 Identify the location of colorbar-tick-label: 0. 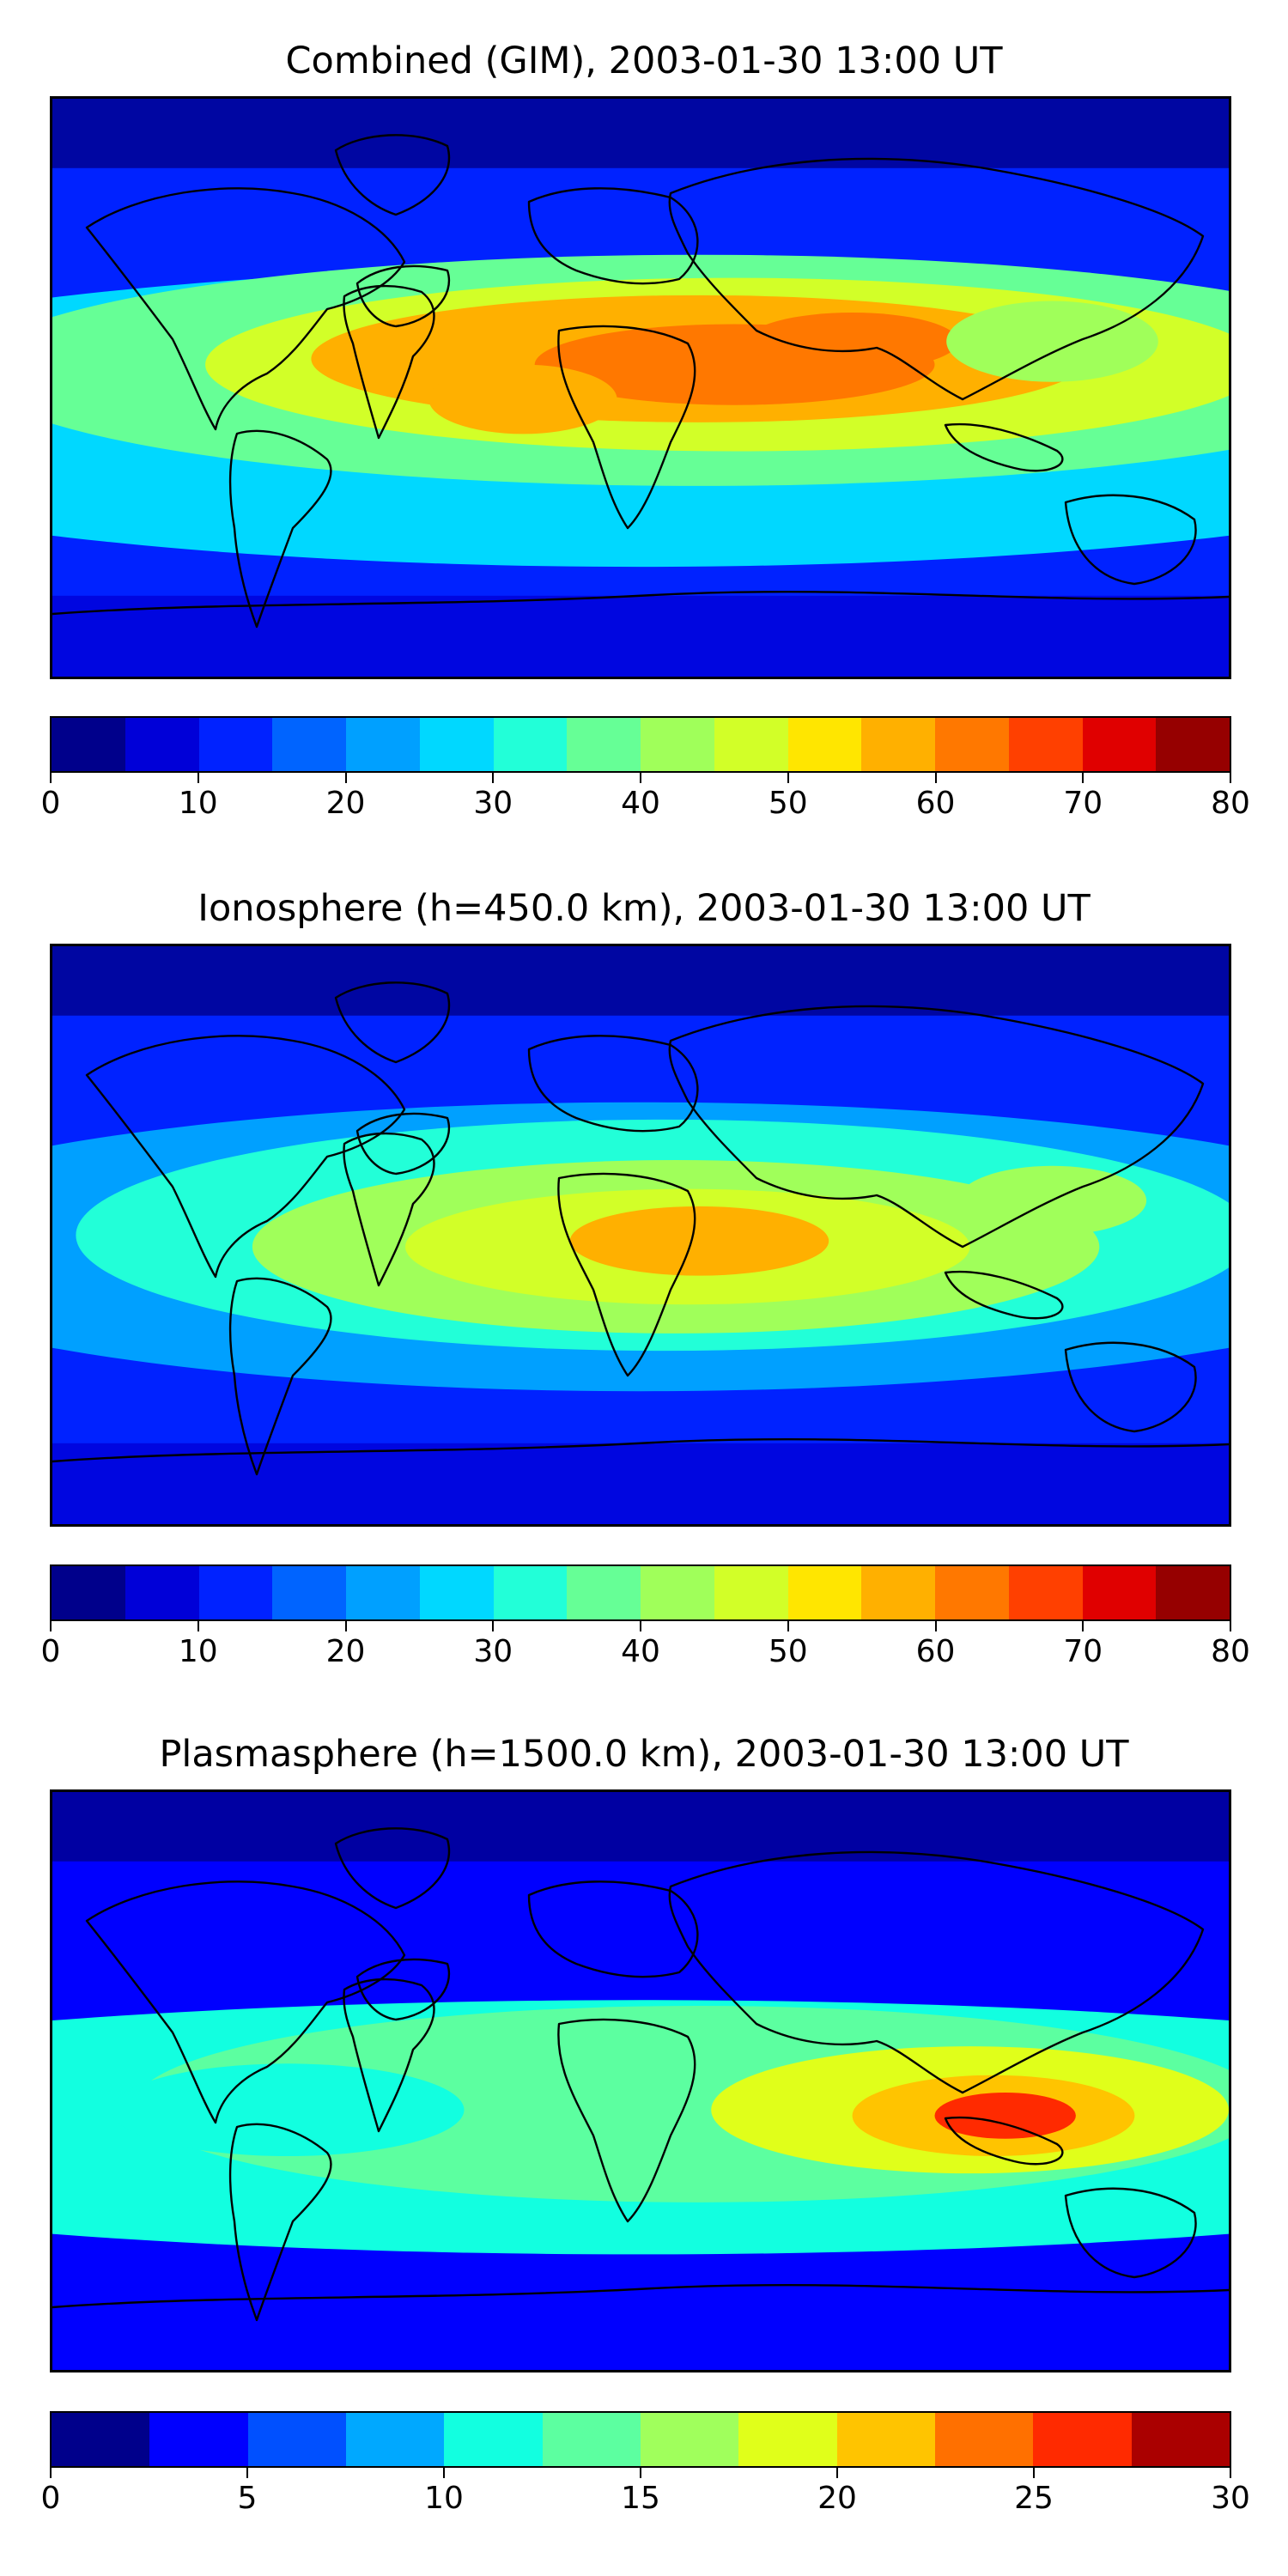
(50, 2499).